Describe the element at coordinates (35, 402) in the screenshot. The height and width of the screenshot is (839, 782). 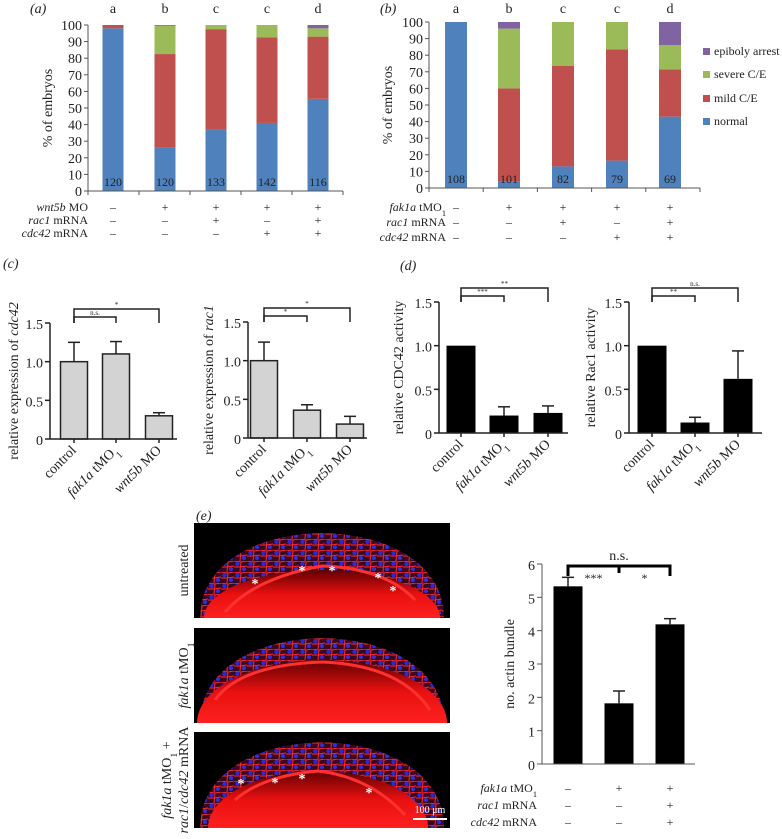
I see `y-tick-label: 0.5` at that location.